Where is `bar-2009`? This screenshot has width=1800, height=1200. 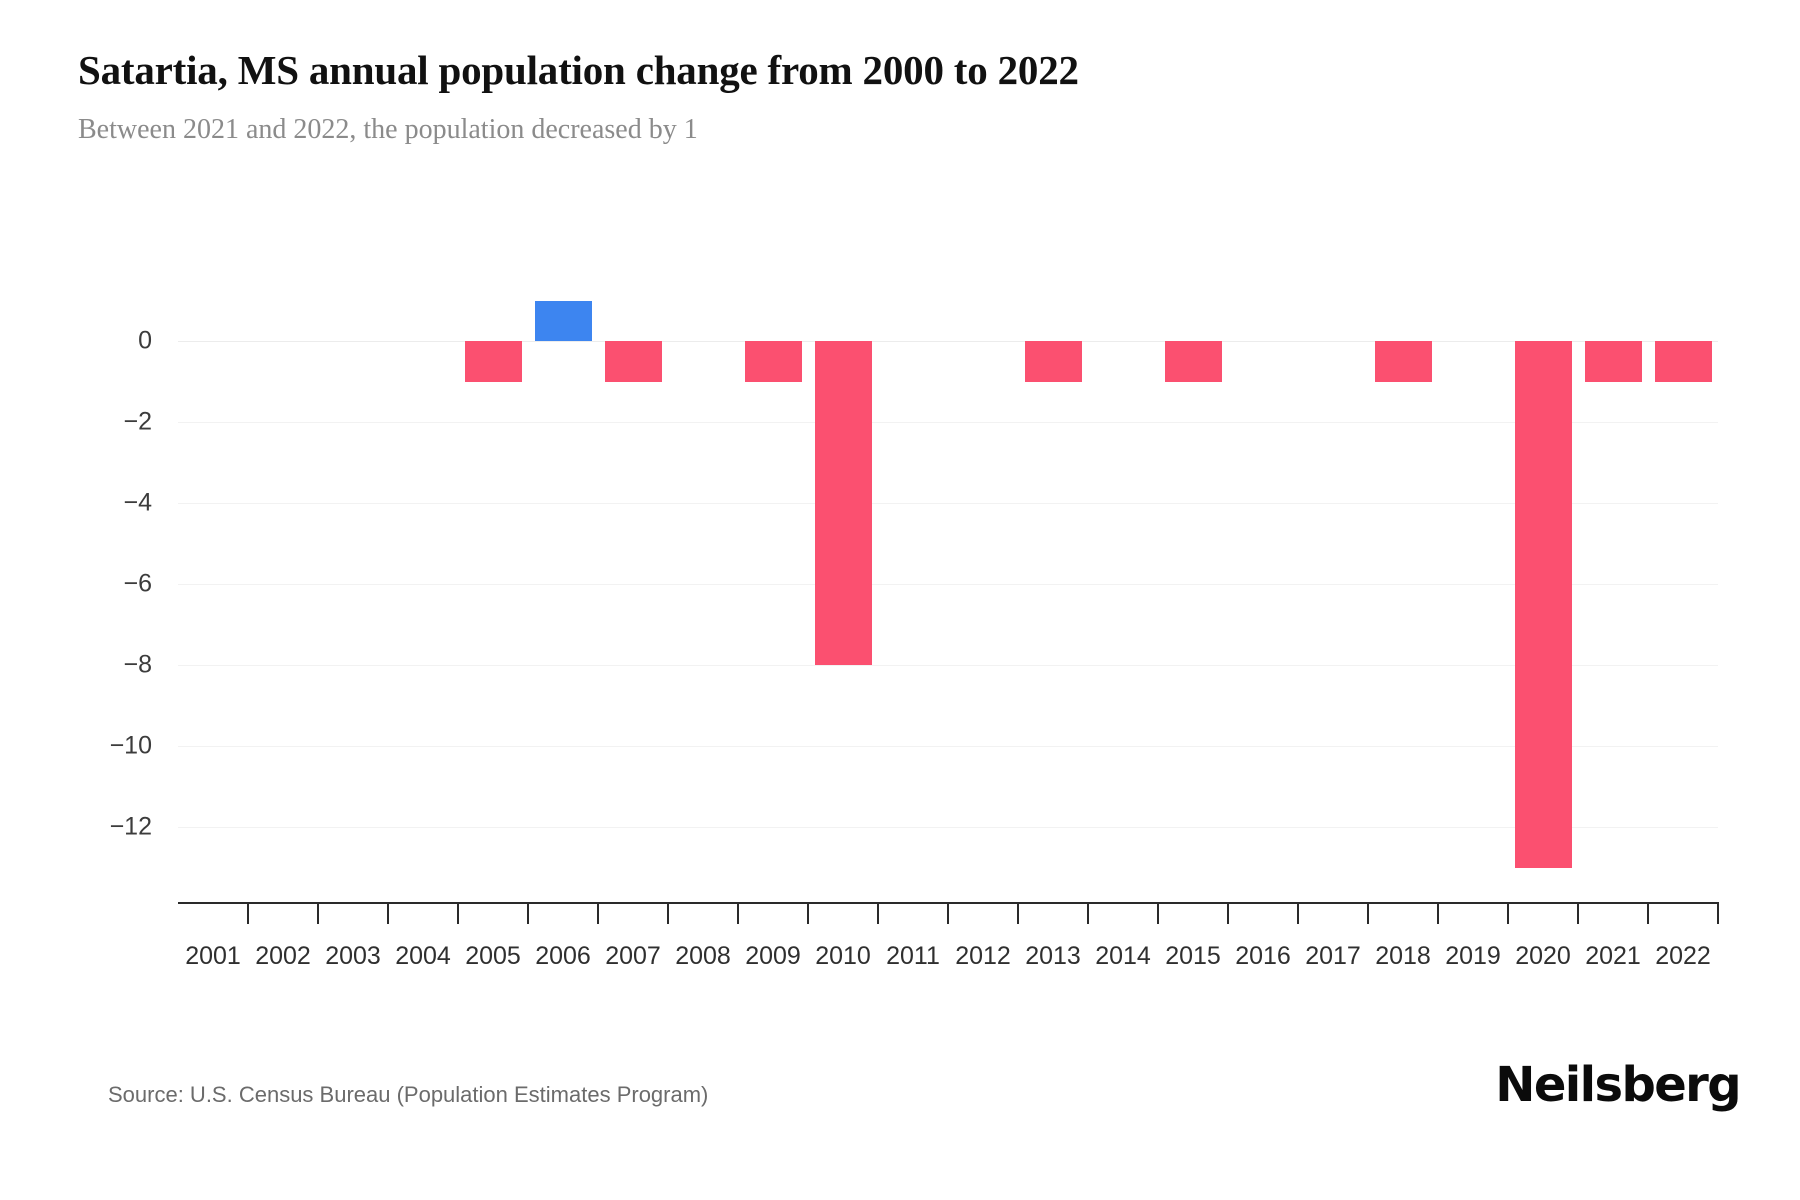 bar-2009 is located at coordinates (773, 361).